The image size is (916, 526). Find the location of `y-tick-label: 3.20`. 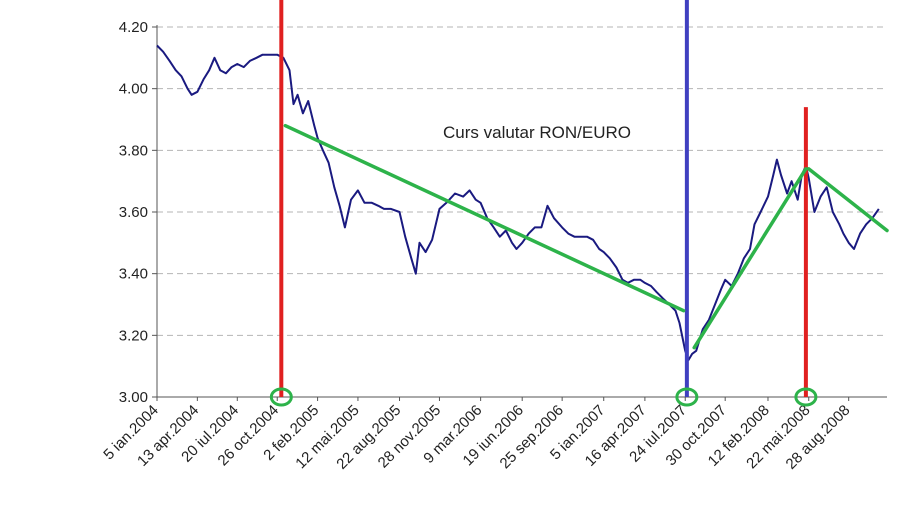

y-tick-label: 3.20 is located at coordinates (133, 335).